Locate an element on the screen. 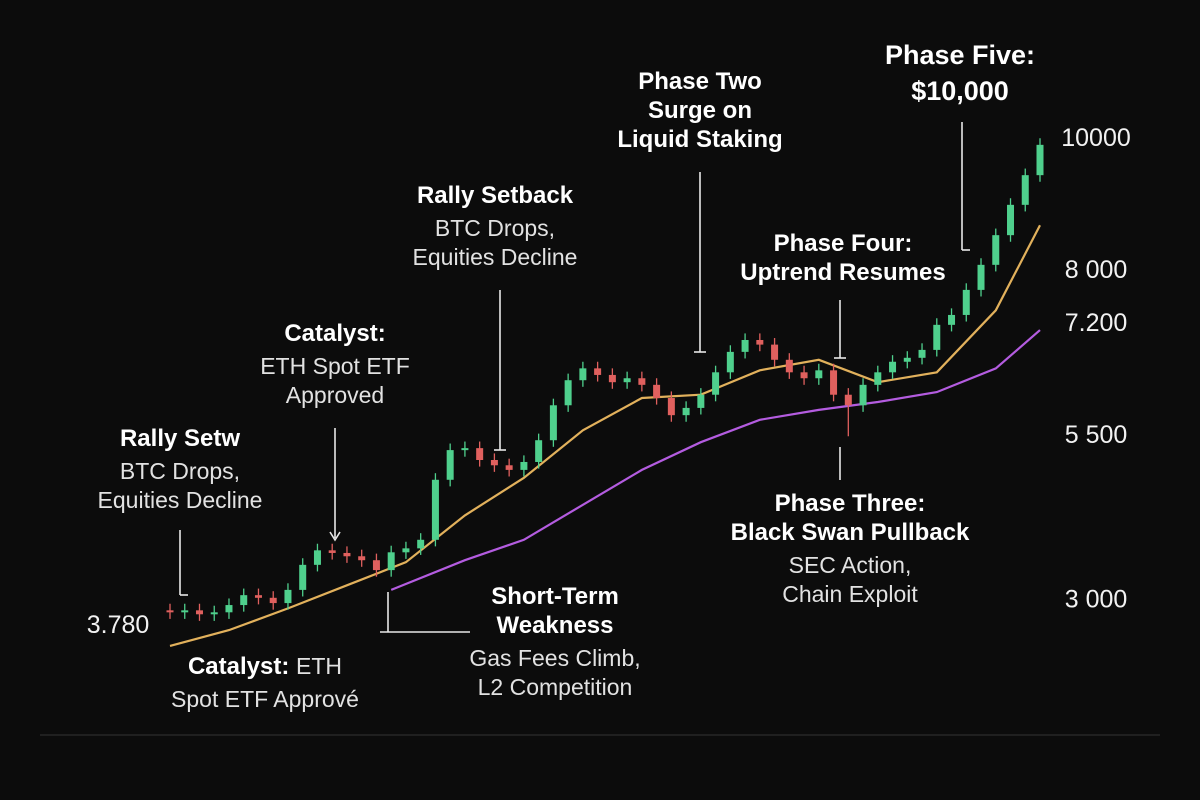 The height and width of the screenshot is (800, 1200). annotation-title: Black Swan Pullback is located at coordinates (850, 532).